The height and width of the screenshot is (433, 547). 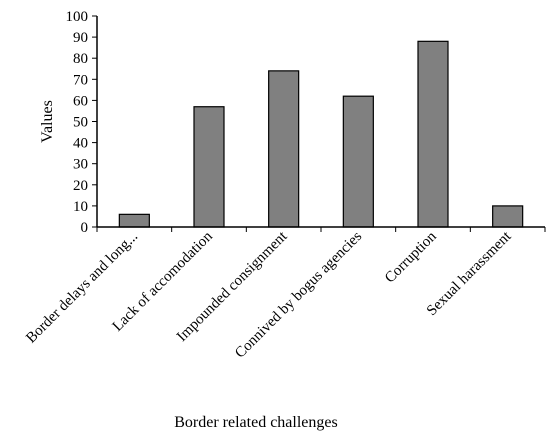 I want to click on y-tick-label: 70, so click(x=80, y=80).